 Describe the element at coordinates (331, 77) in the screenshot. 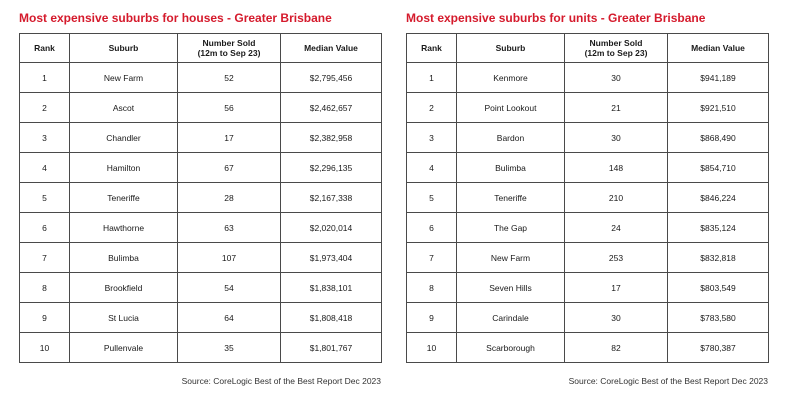

I see `houses-cell-median: $2,795,456` at that location.